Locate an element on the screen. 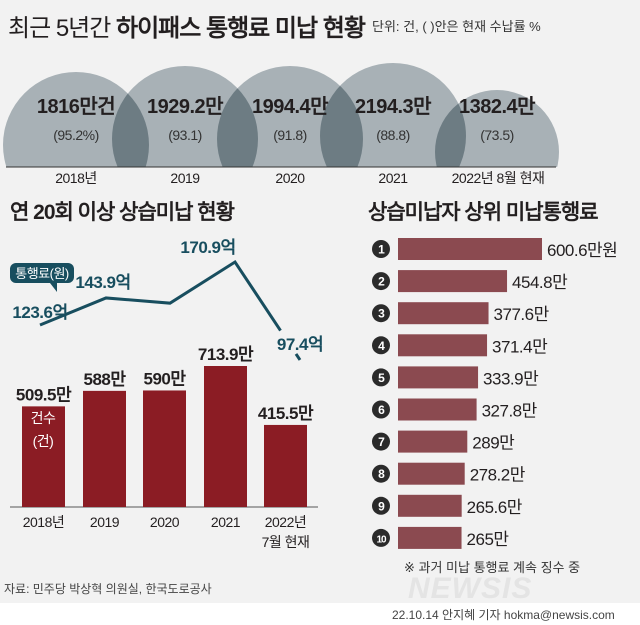 The image size is (640, 625). count-bar-label: 415.5만 is located at coordinates (286, 413).